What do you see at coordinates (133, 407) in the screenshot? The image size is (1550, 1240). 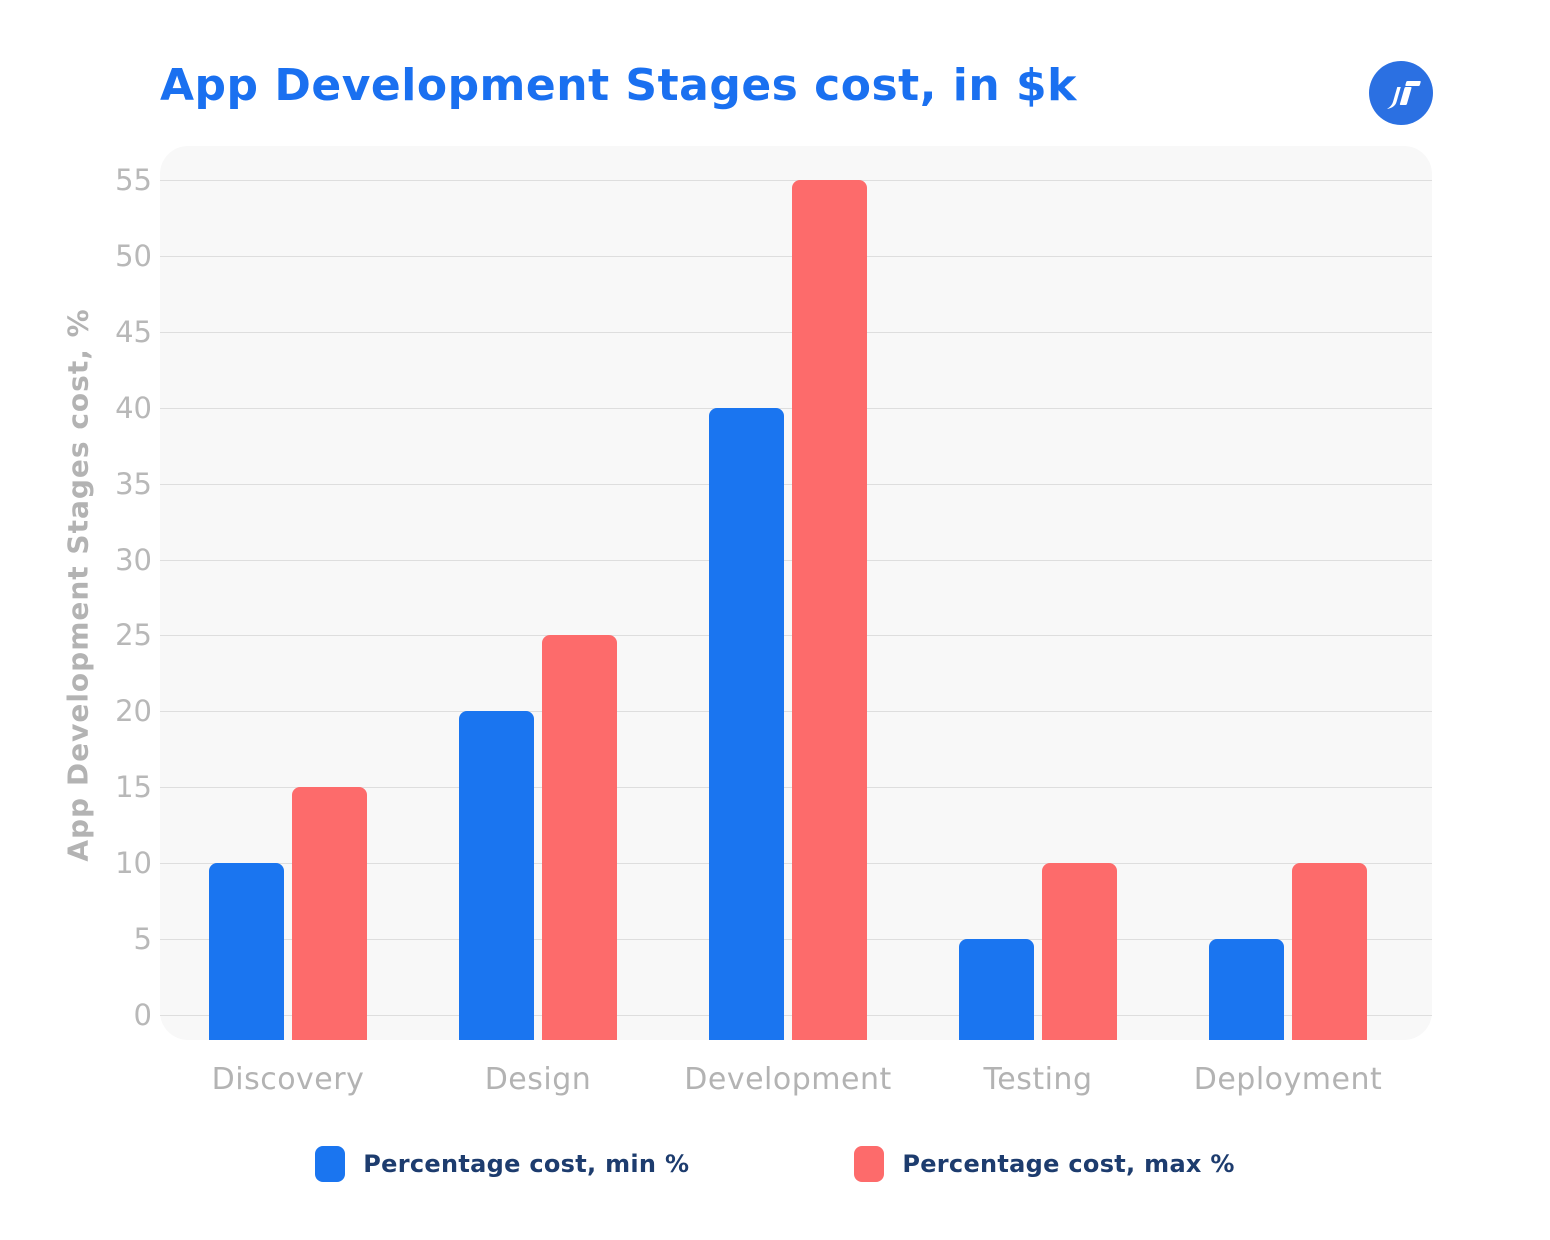 I see `y-tick-label-40: 40` at bounding box center [133, 407].